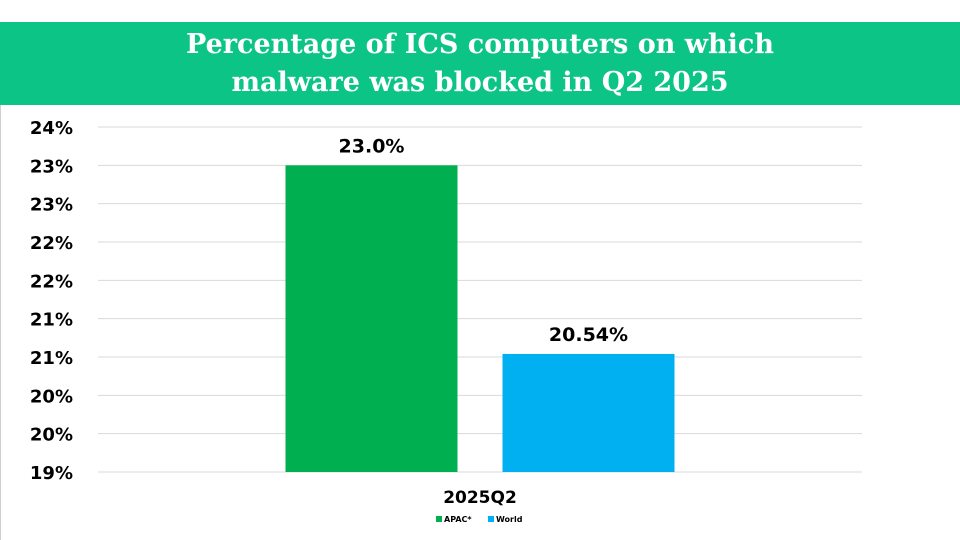  I want to click on frame-border, so click(0, 322).